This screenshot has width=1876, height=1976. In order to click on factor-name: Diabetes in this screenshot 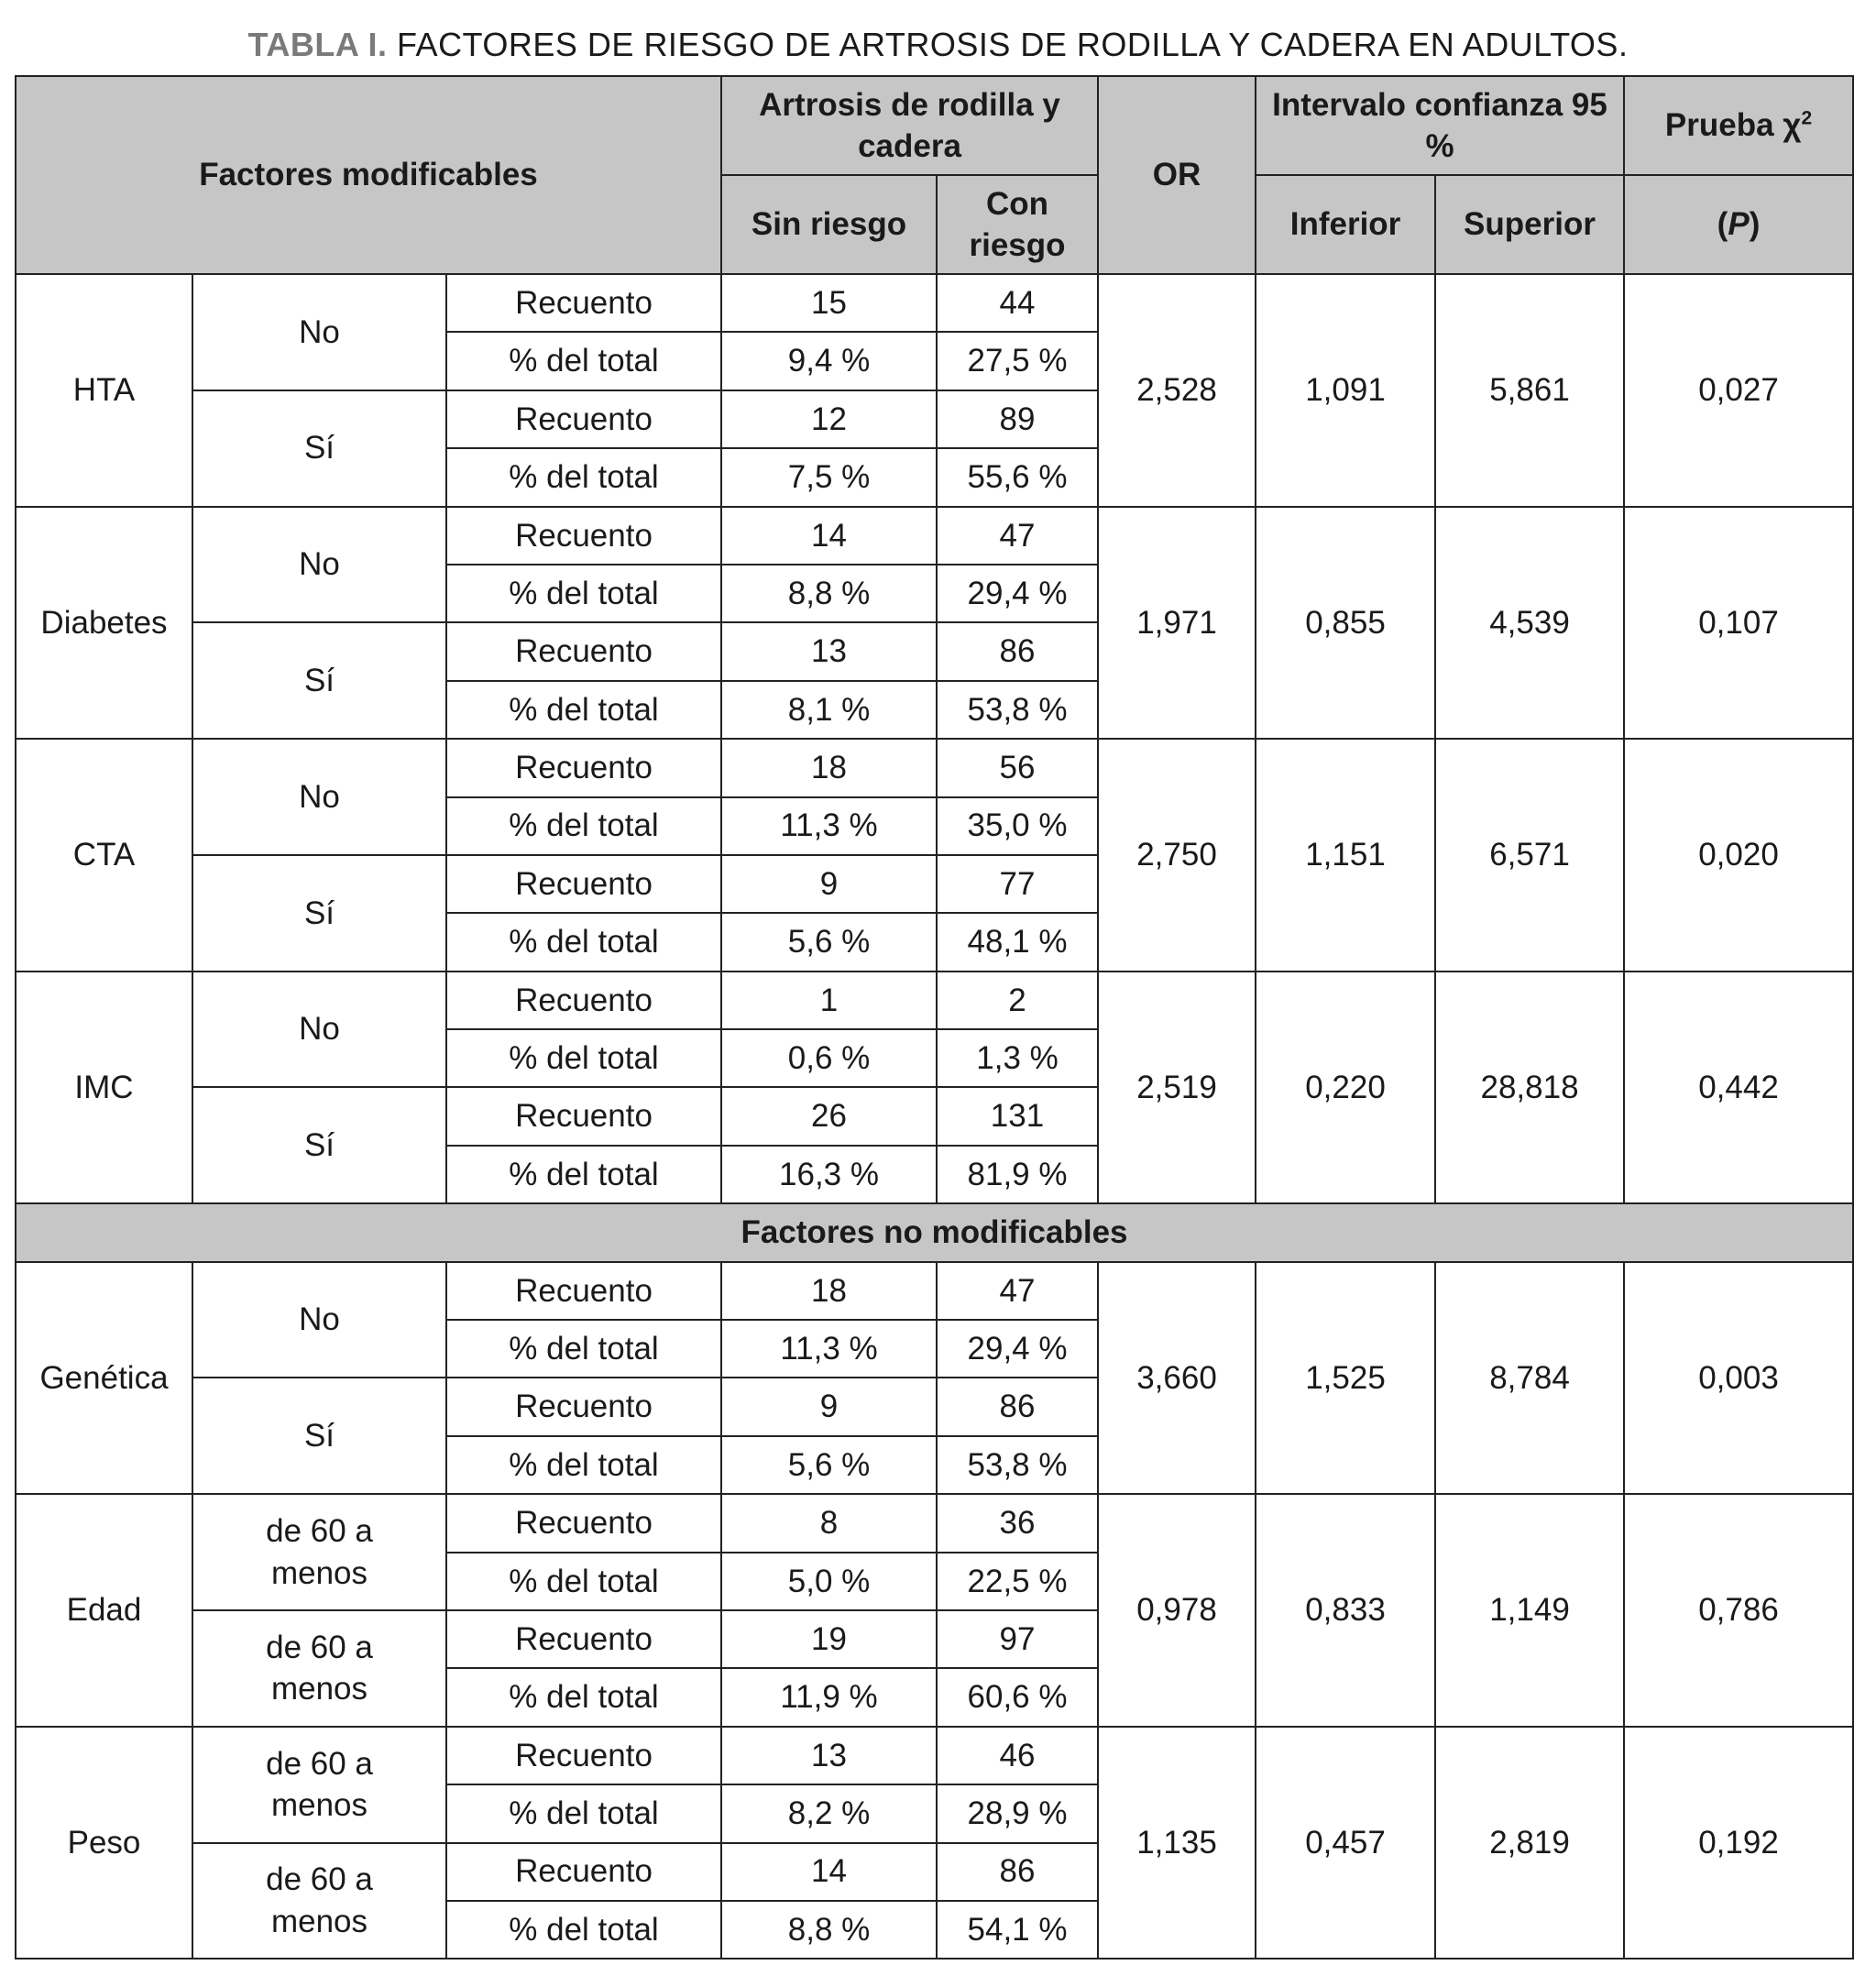, I will do `click(104, 623)`.